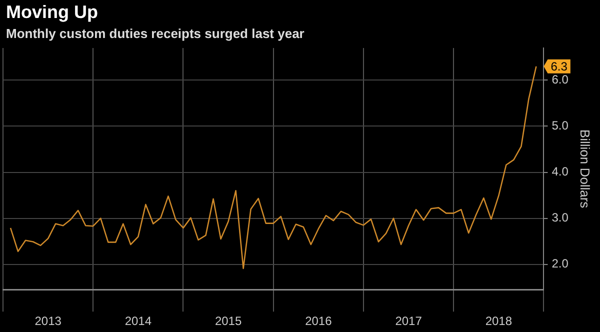 Image resolution: width=600 pixels, height=332 pixels. I want to click on x-tick-label: 2016, so click(318, 321).